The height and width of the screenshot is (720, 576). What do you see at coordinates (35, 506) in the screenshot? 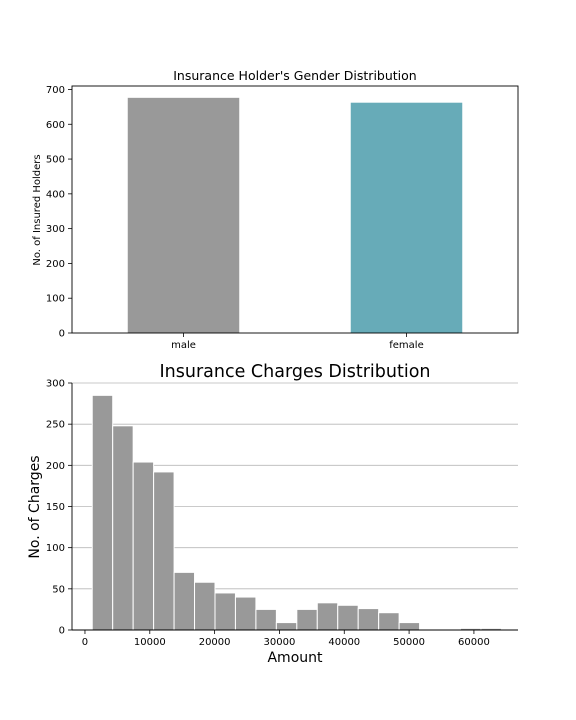
I see `charges-y-axis-label: No. of Charges` at bounding box center [35, 506].